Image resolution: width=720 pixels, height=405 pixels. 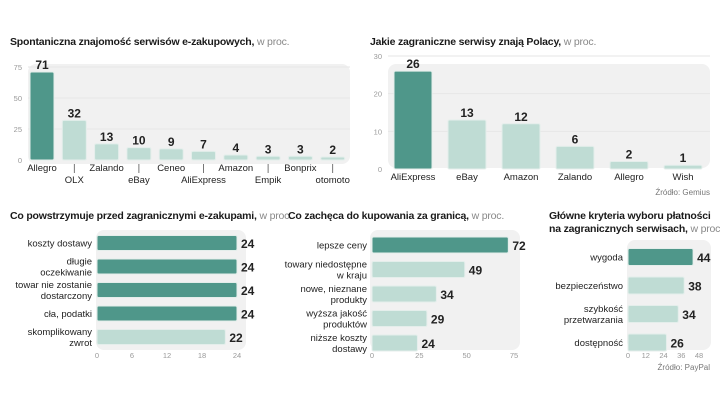 I want to click on c1-value-label: 9, so click(x=171, y=142).